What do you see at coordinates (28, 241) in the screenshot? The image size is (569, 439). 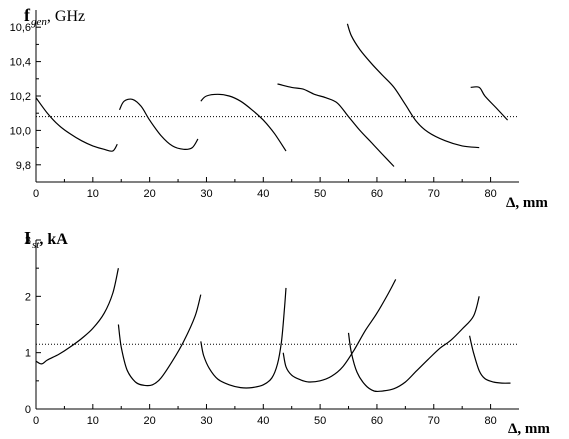 I see `current-y-tick-label: 3` at bounding box center [28, 241].